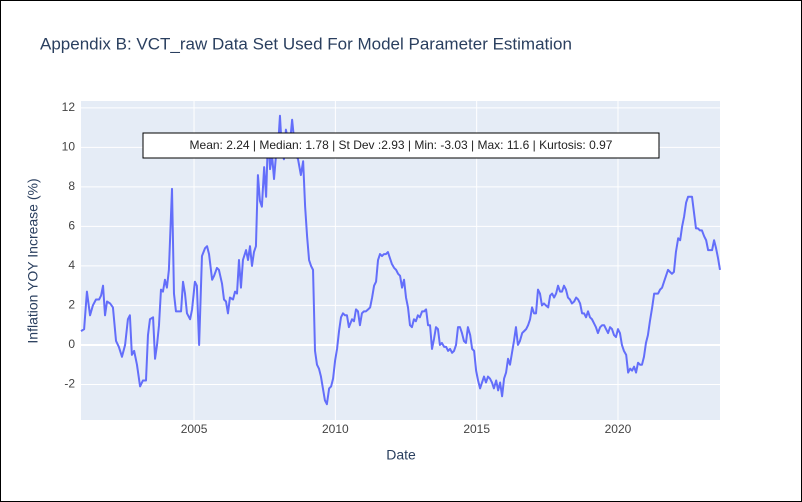  What do you see at coordinates (71, 265) in the screenshot?
I see `y-tick-label: 4` at bounding box center [71, 265].